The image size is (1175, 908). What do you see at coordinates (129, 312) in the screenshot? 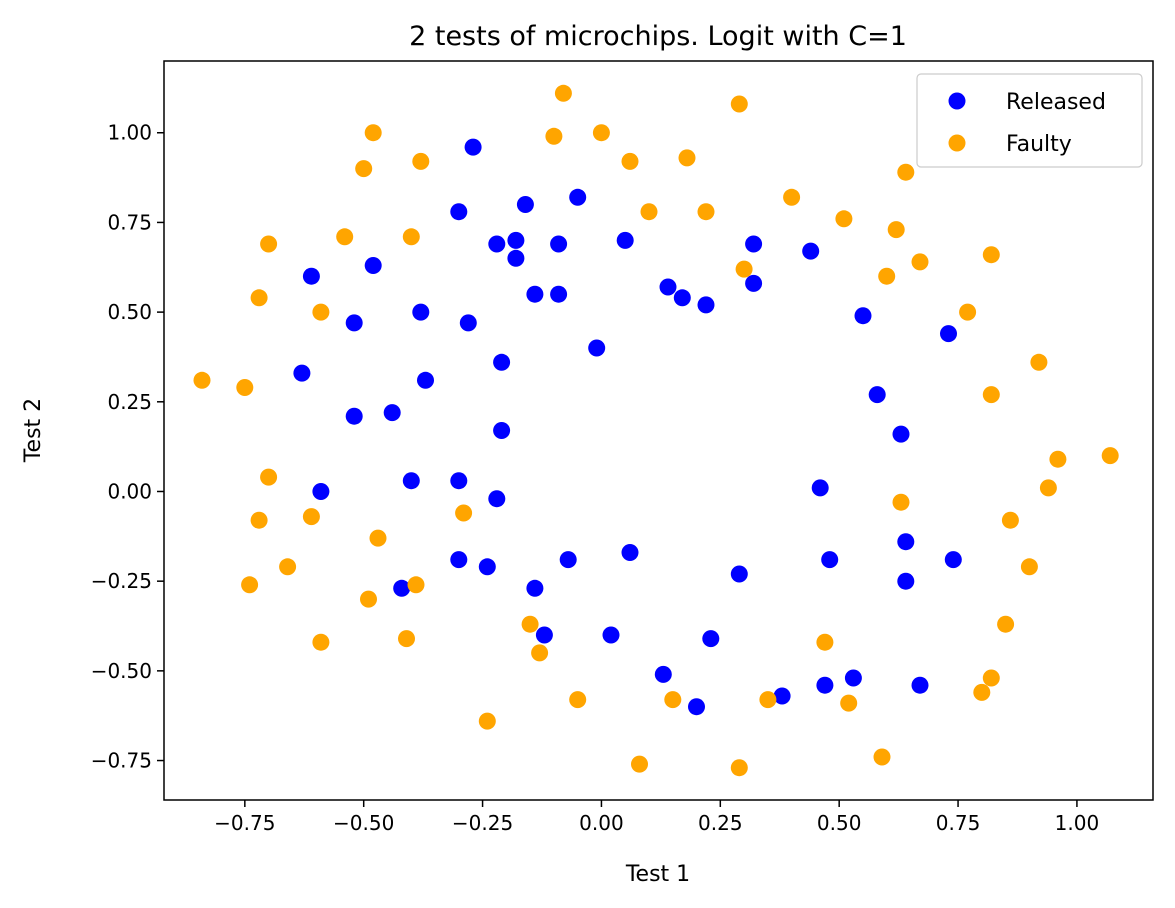
I see `y-tick-label: 0.50` at bounding box center [129, 312].